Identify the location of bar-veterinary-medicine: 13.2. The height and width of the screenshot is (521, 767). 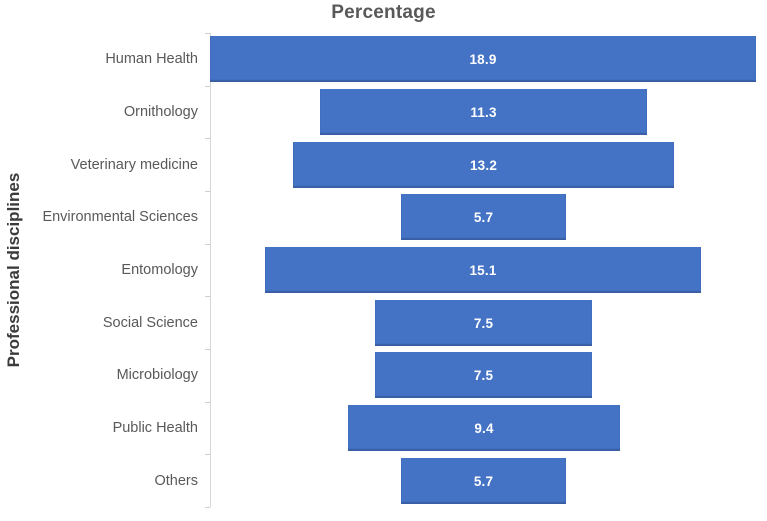
(483, 165).